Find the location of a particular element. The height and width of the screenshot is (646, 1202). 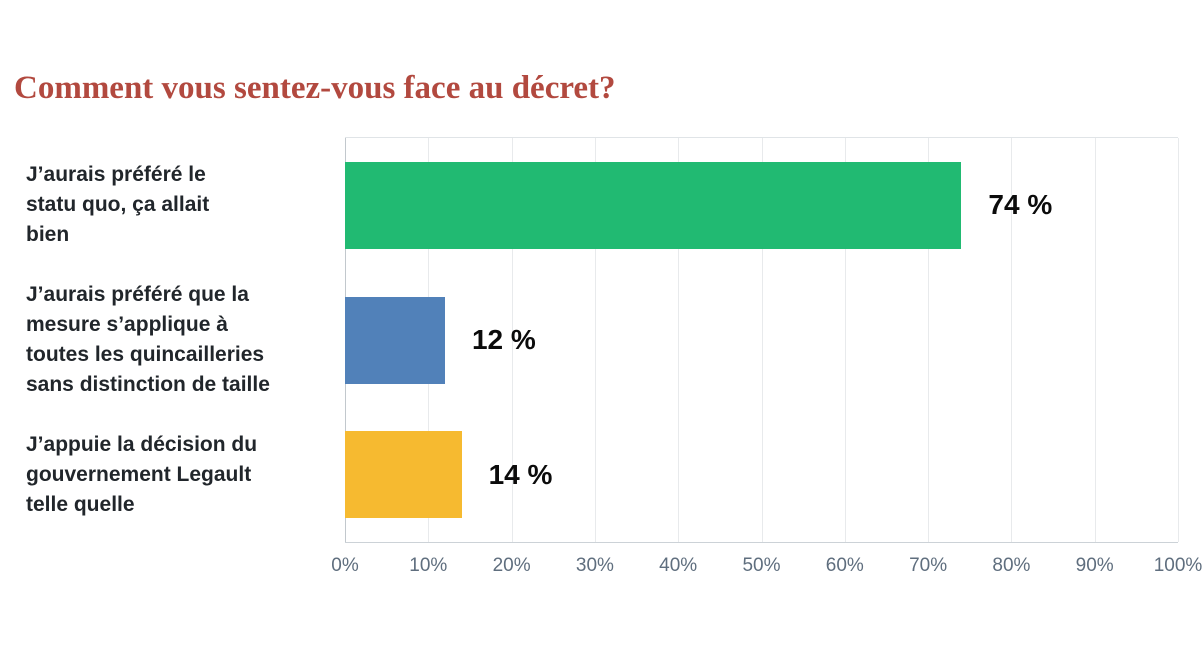

x-axis: 0% 10% 20% 30% 40% 50% 60% 70% 80% 90% 100% is located at coordinates (766, 568).